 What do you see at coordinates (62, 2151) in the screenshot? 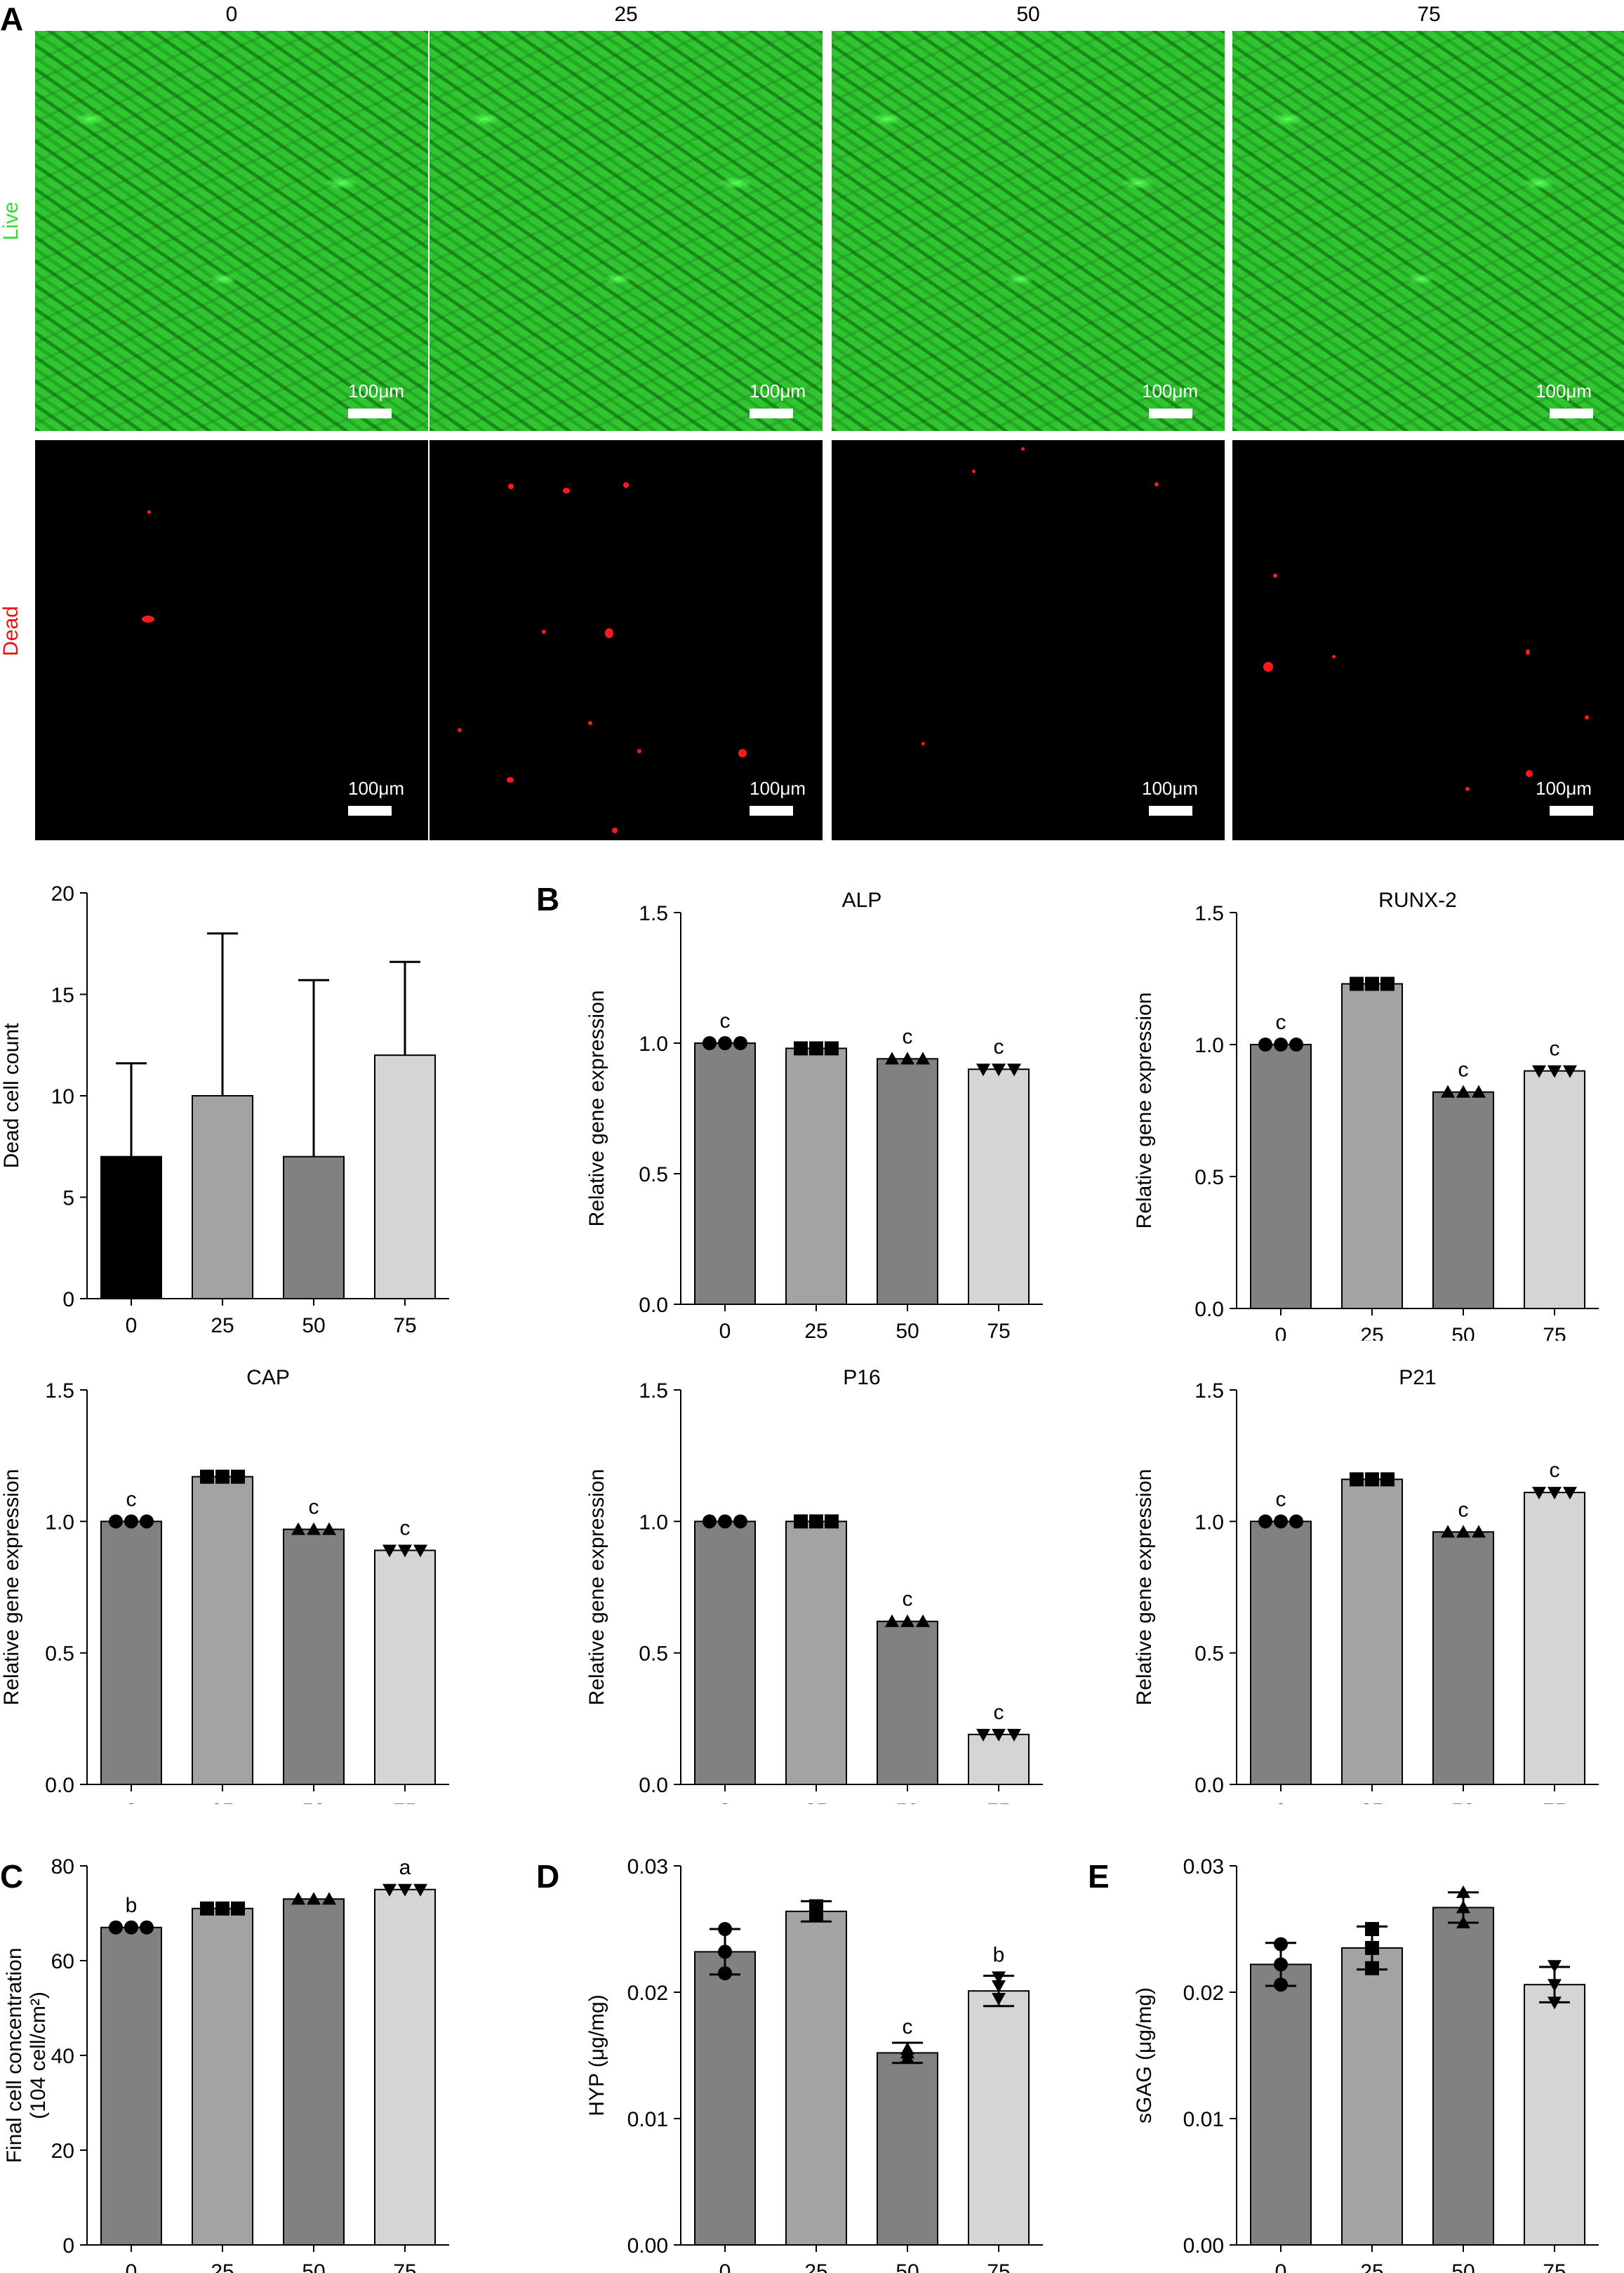
I see `y-tick-label: 20` at bounding box center [62, 2151].